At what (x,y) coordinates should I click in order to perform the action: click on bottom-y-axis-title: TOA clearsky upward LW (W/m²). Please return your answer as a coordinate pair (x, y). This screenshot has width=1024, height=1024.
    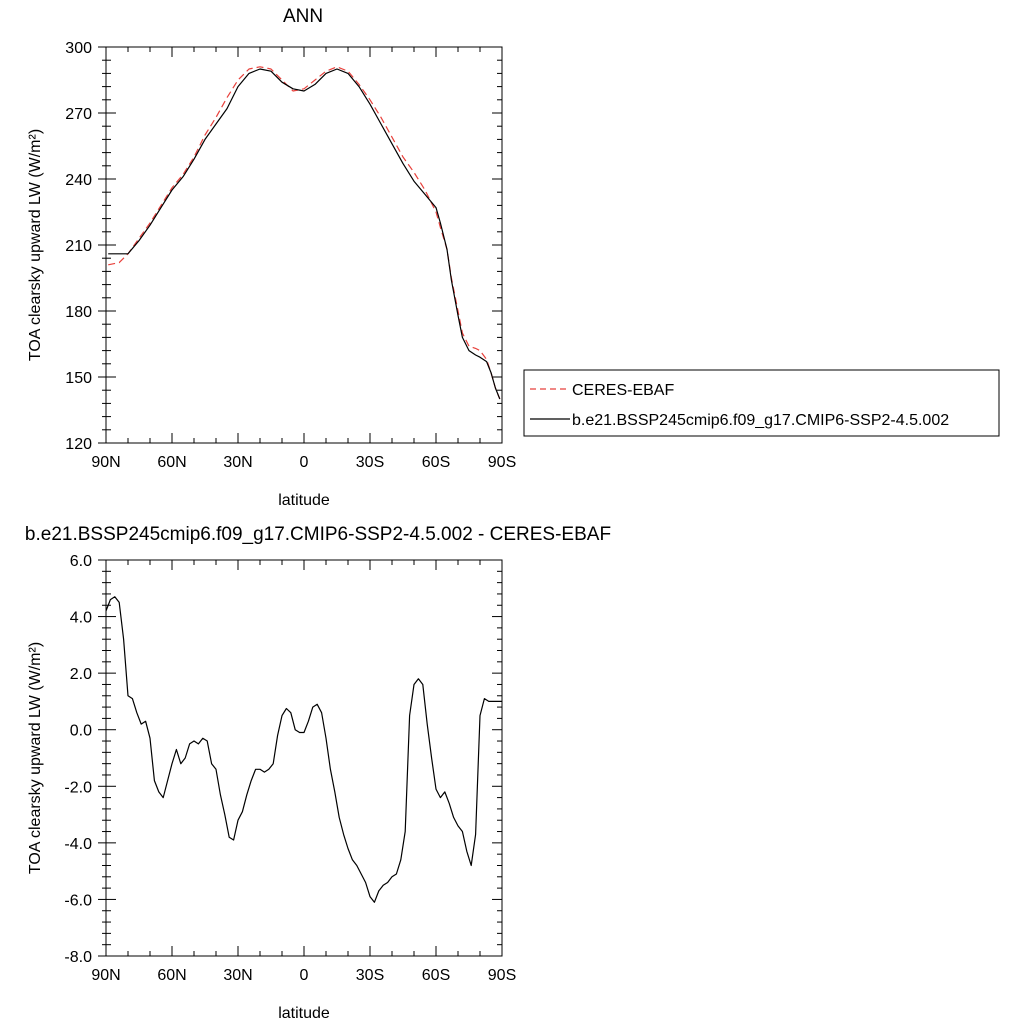
    Looking at the image, I should click on (35, 758).